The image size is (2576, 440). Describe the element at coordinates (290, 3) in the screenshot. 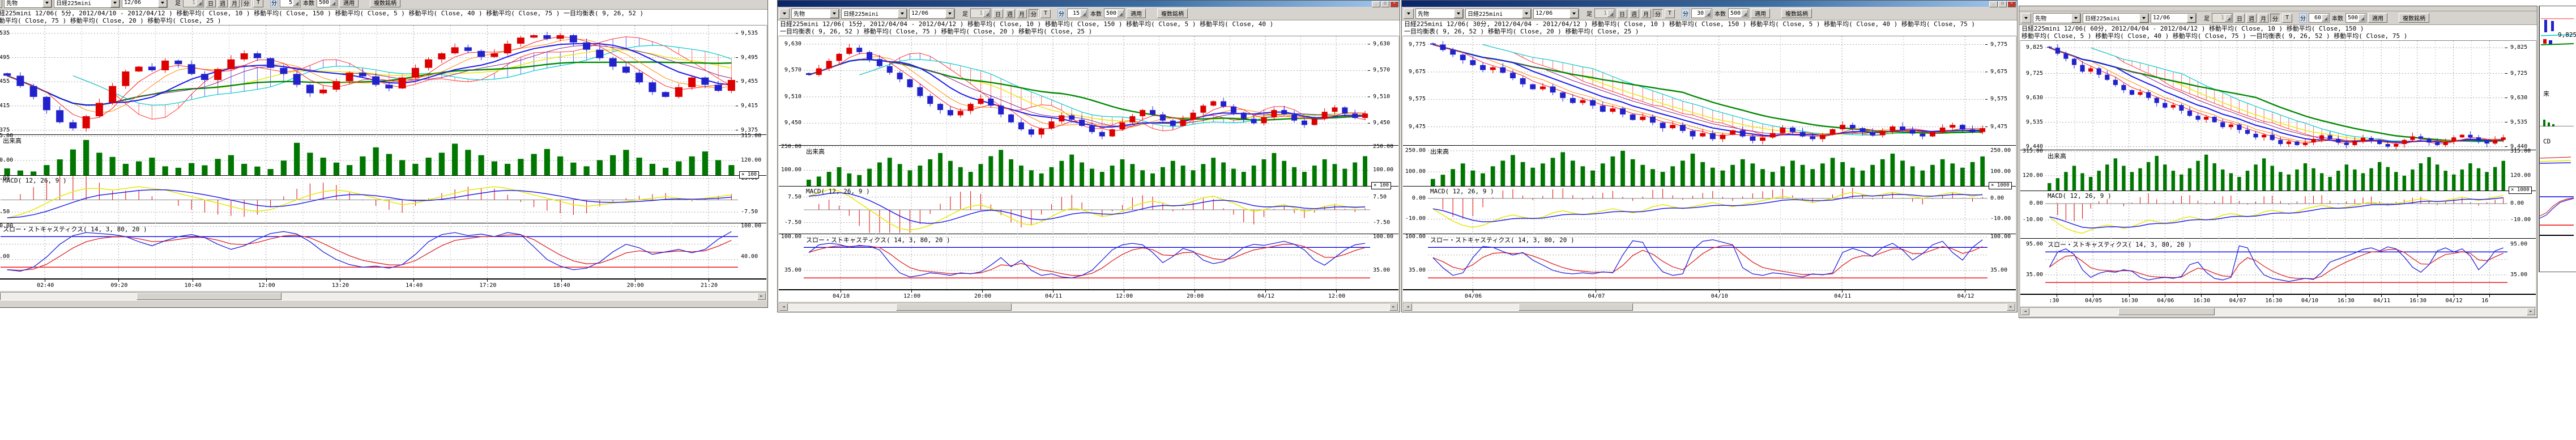

I see `minute-spin: 5` at that location.